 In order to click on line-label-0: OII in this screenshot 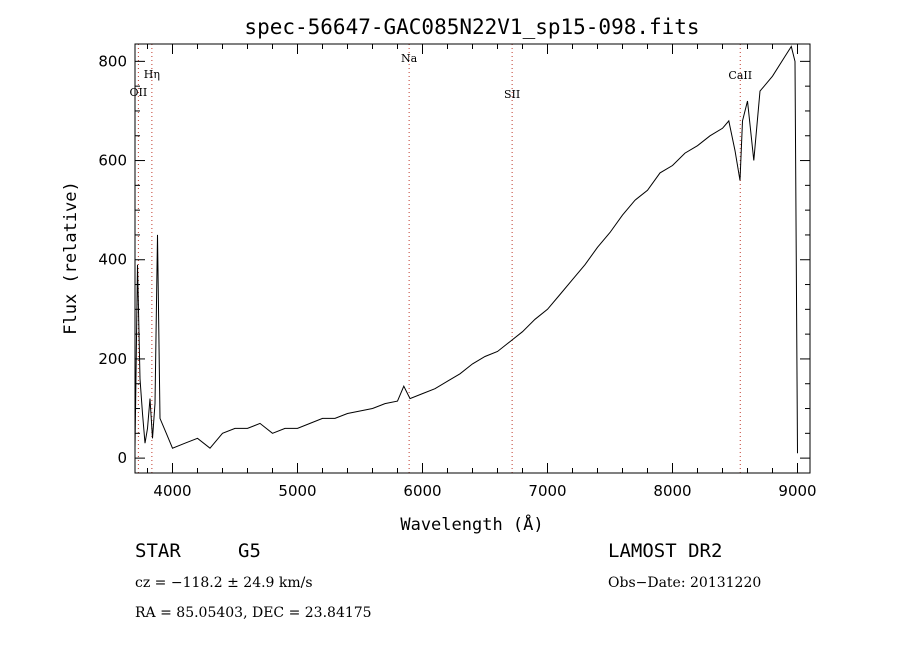, I will do `click(139, 92)`.